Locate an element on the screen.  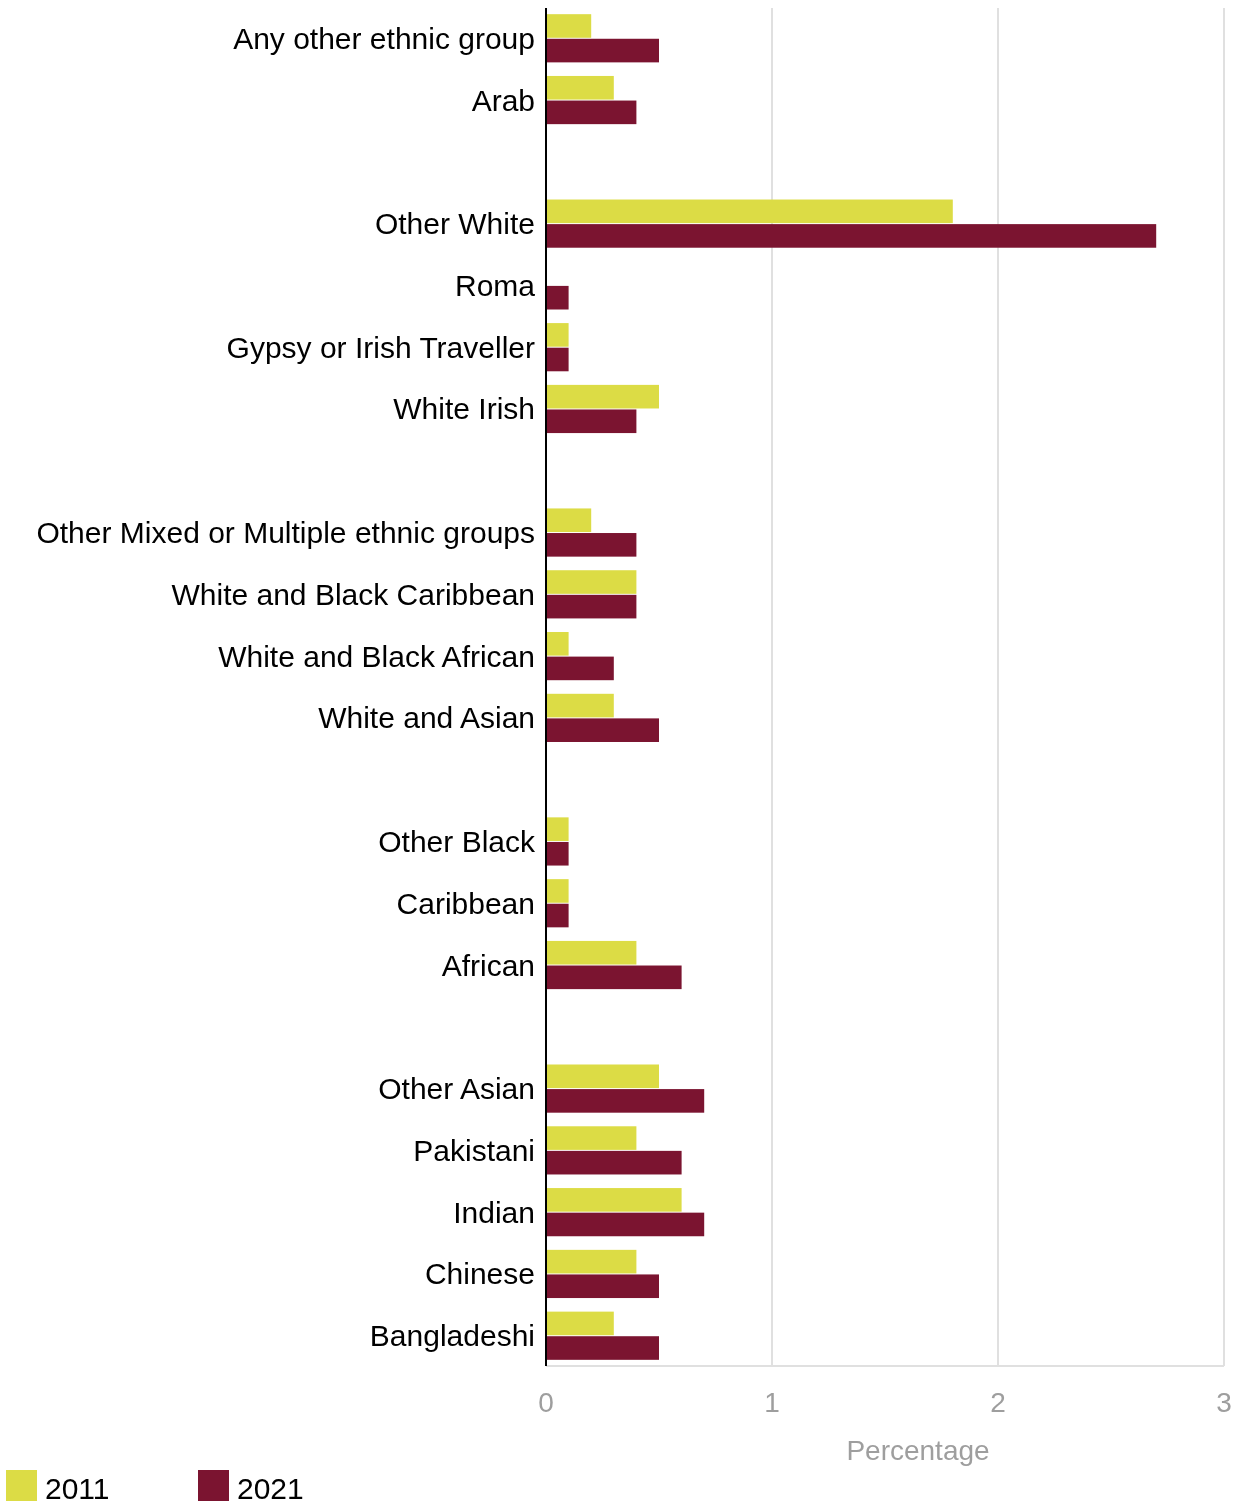
y-tick-label: Chinese is located at coordinates (479, 1274).